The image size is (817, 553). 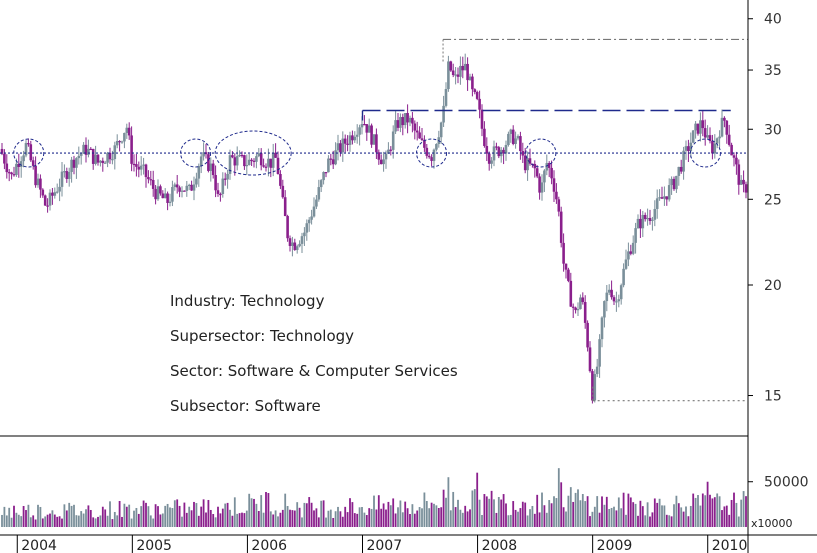 I want to click on support-ellipses, so click(x=367, y=153).